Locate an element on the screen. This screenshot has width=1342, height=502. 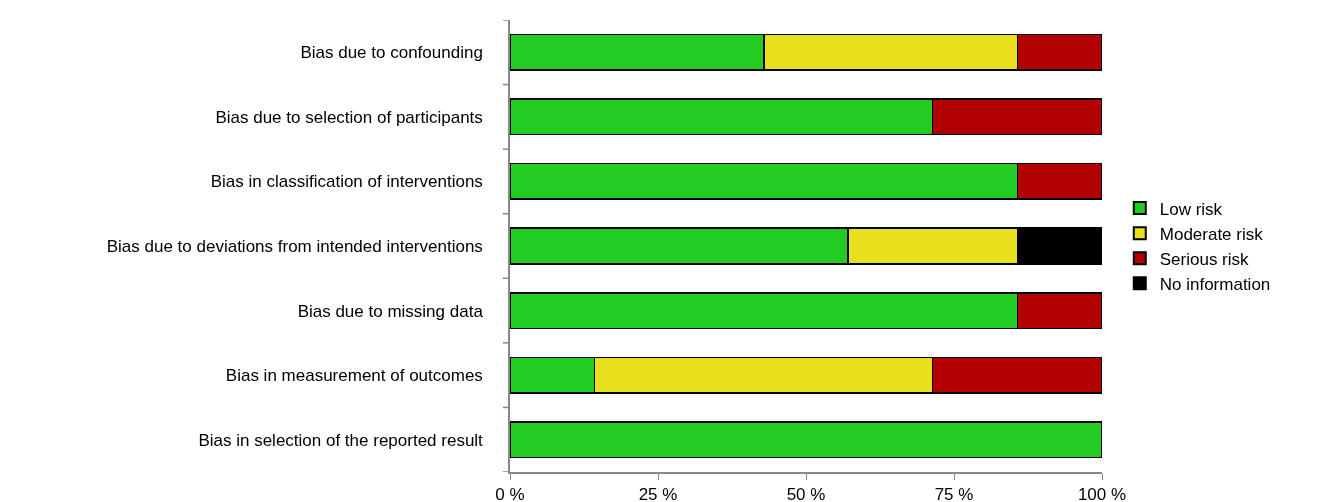
legend-label: Low risk is located at coordinates (1191, 209).